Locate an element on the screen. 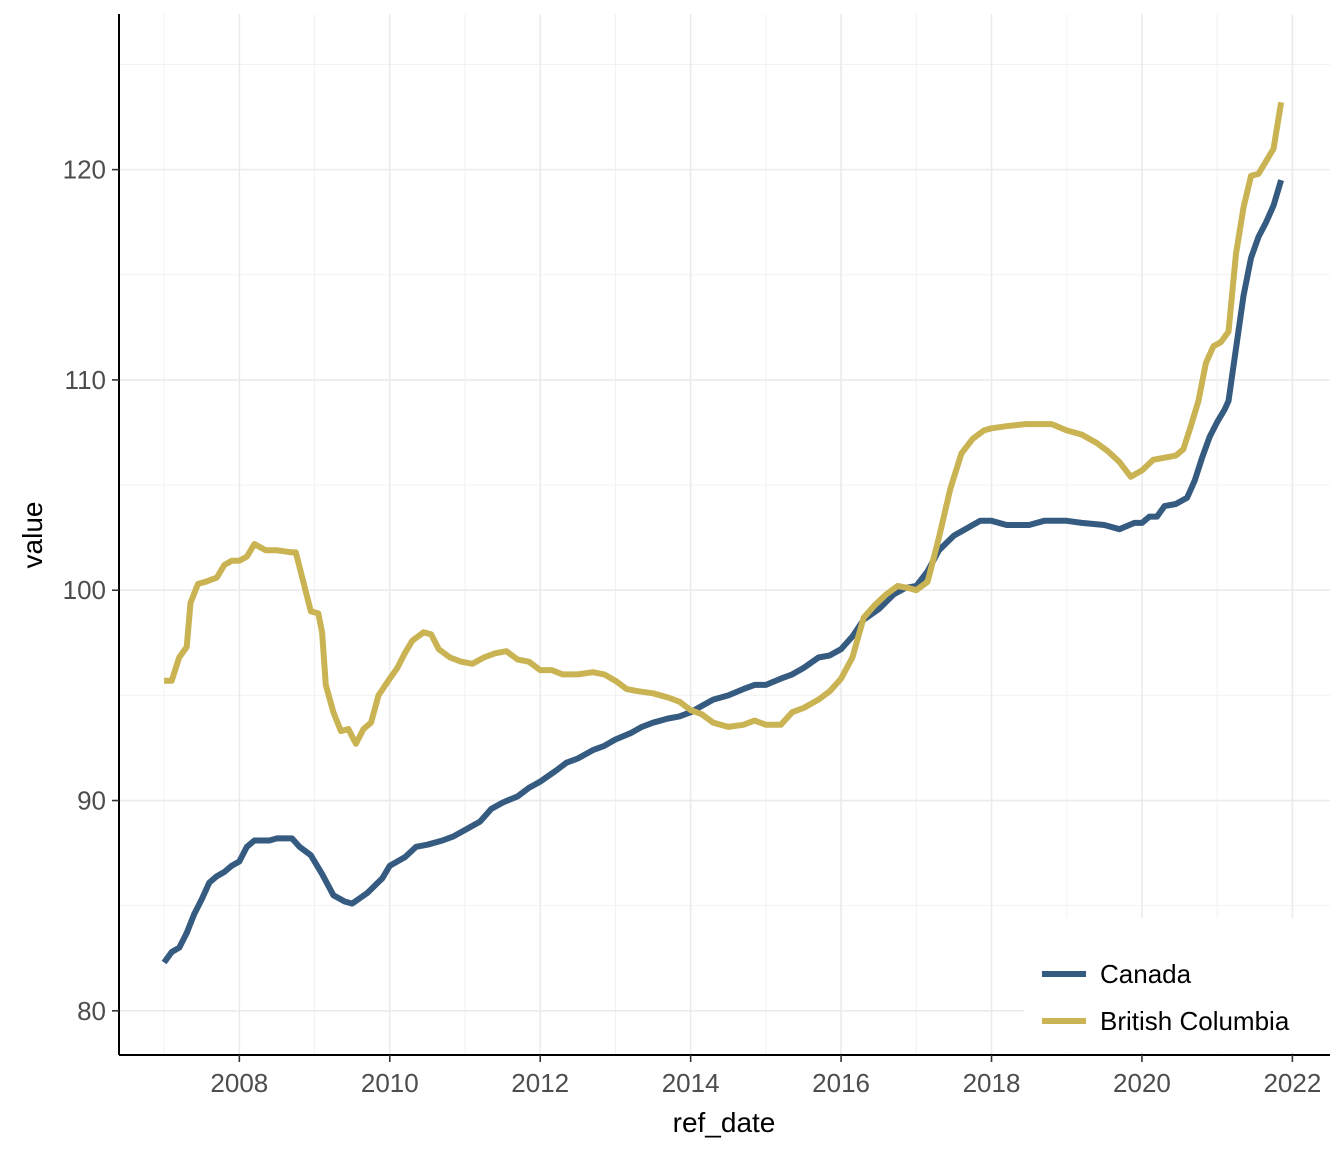 This screenshot has width=1344, height=1152. legend-label: Canada is located at coordinates (1146, 974).